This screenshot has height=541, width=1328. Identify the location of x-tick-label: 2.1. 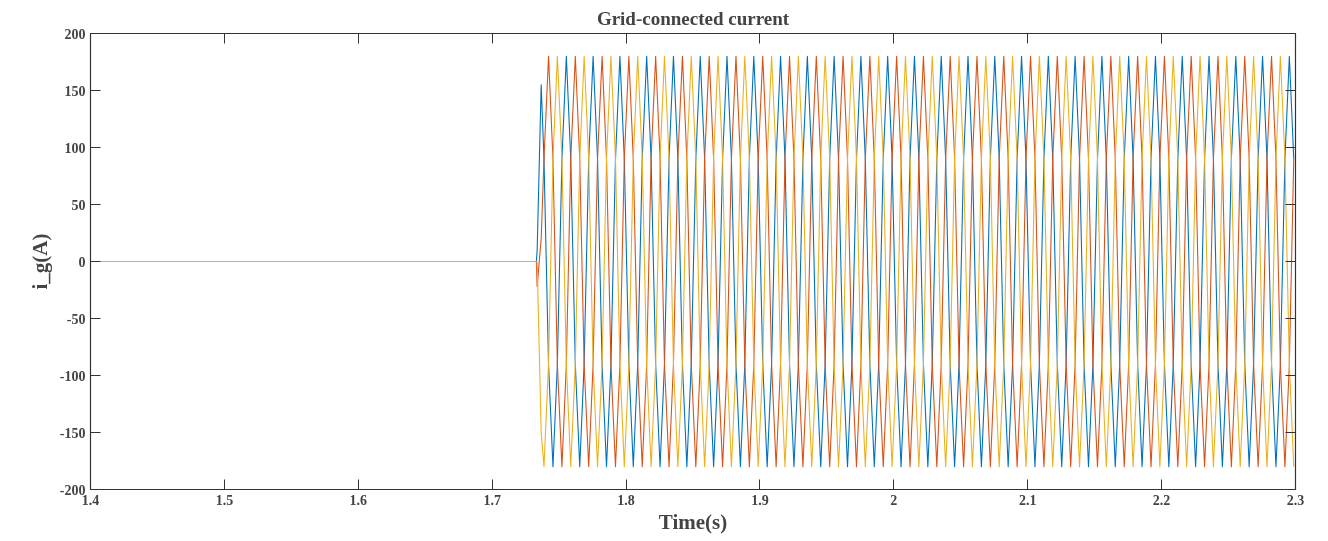
(1027, 500).